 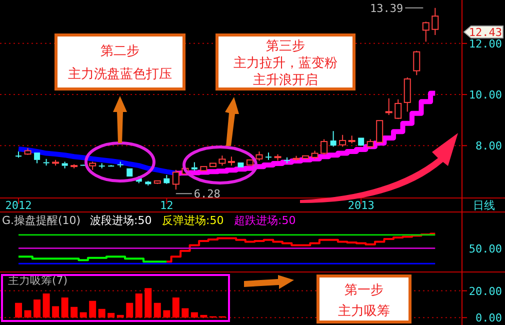 What do you see at coordinates (285, 46) in the screenshot?
I see `annotation: 第三步` at bounding box center [285, 46].